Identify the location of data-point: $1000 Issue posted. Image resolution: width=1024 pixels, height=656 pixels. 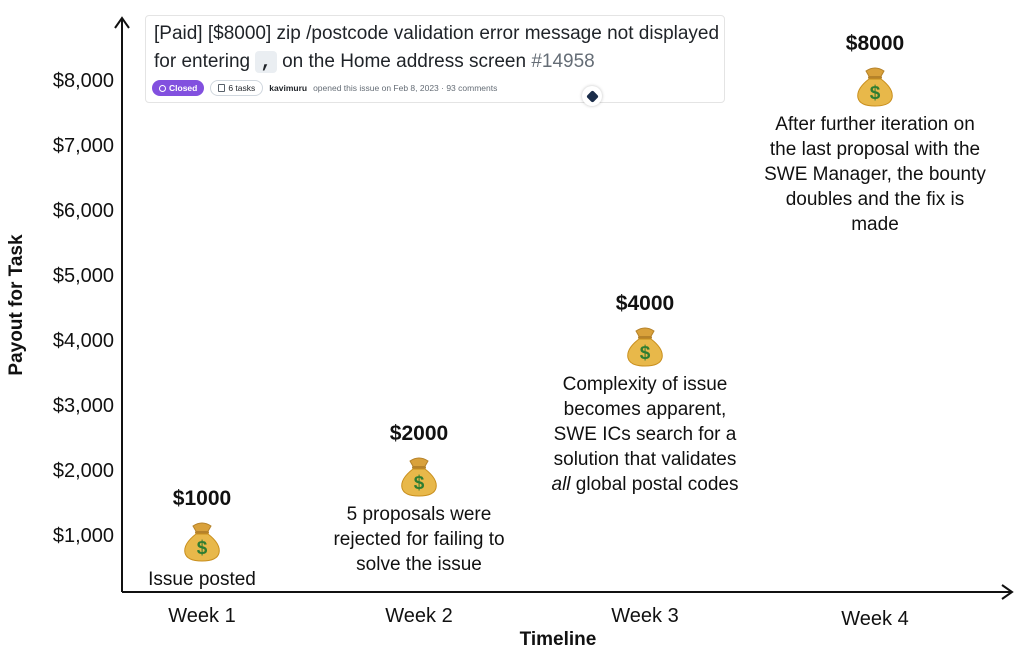
(202, 538).